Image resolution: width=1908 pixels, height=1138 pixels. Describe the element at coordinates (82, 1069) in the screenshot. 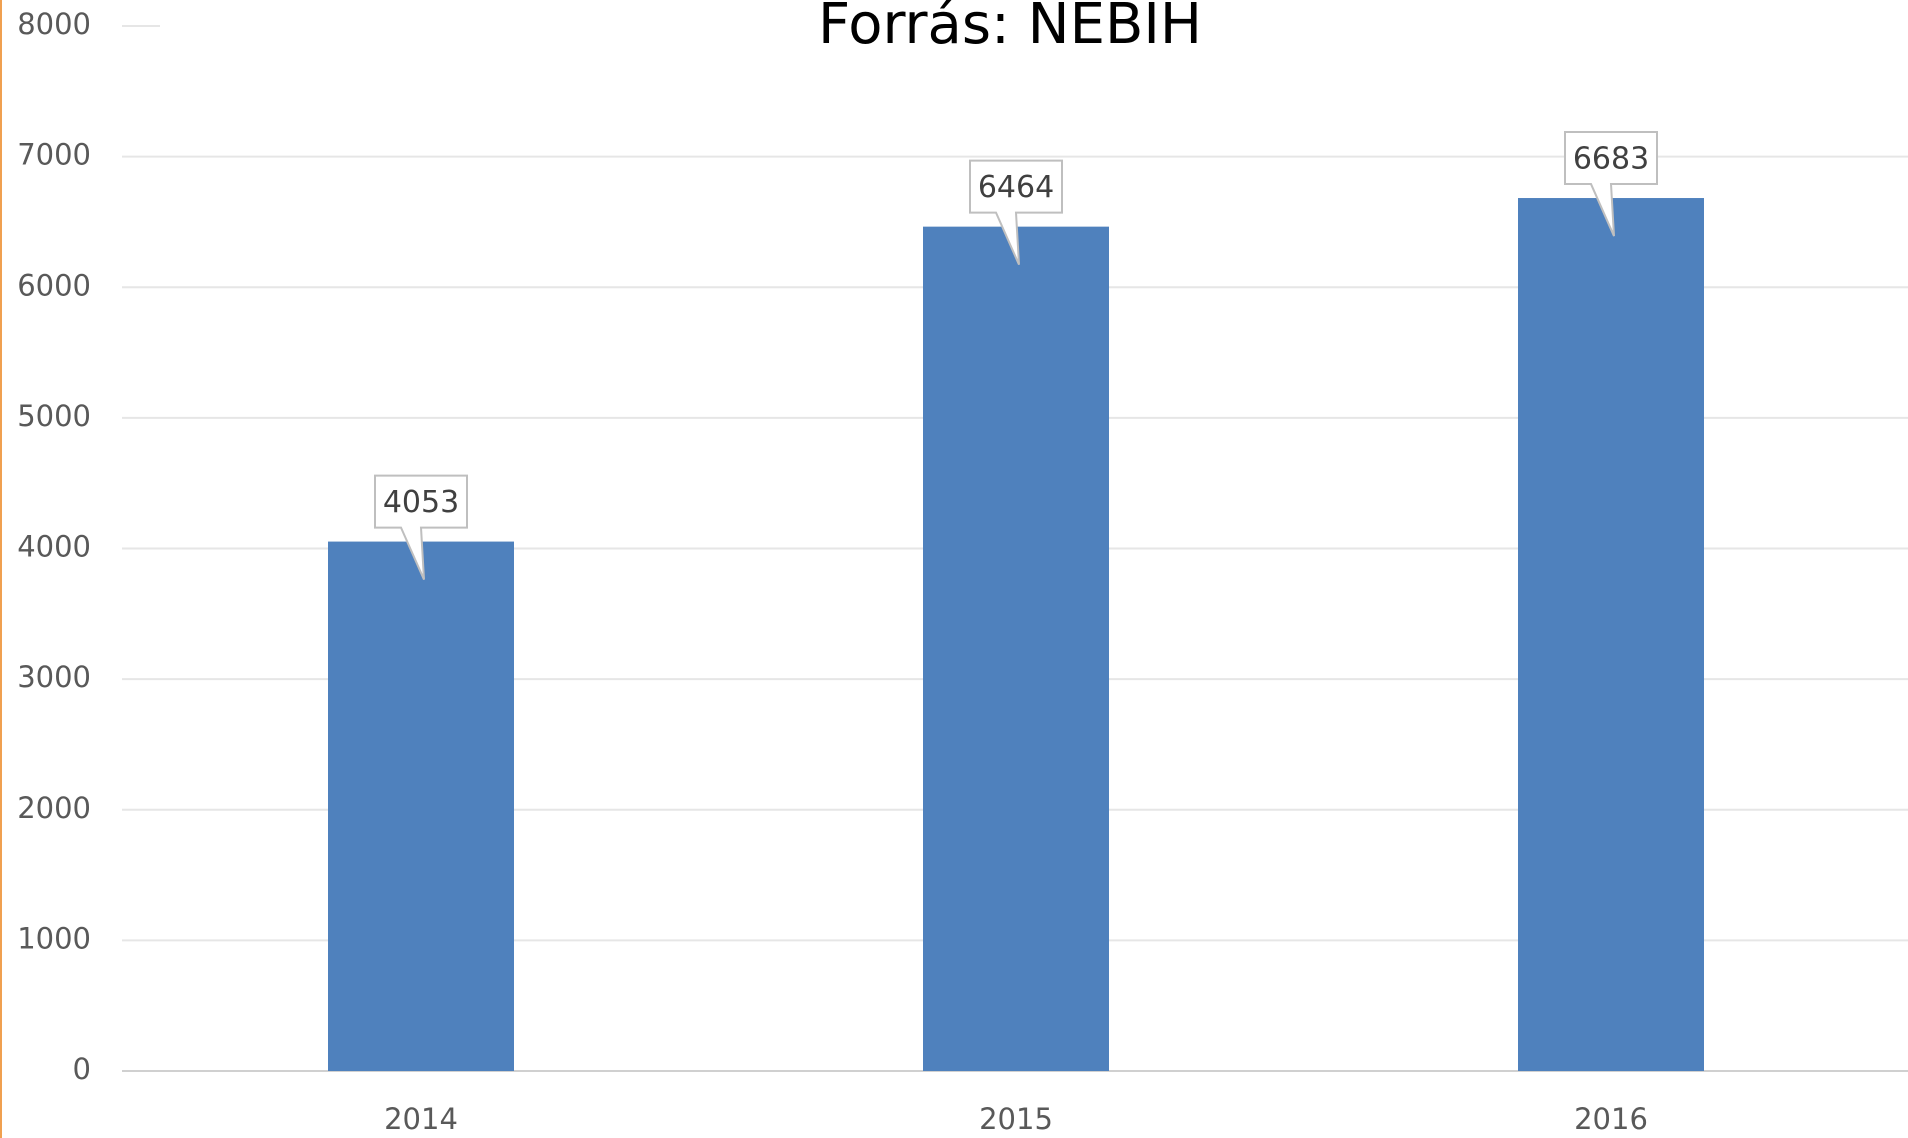

I see `y-tick-label: 0` at that location.